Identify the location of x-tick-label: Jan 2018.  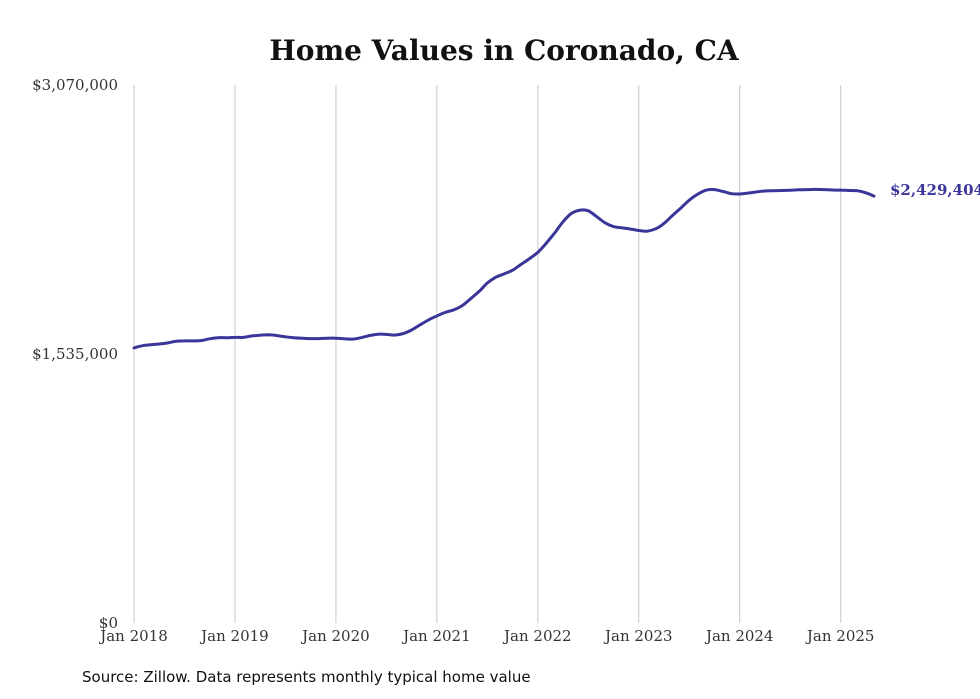
(133, 636).